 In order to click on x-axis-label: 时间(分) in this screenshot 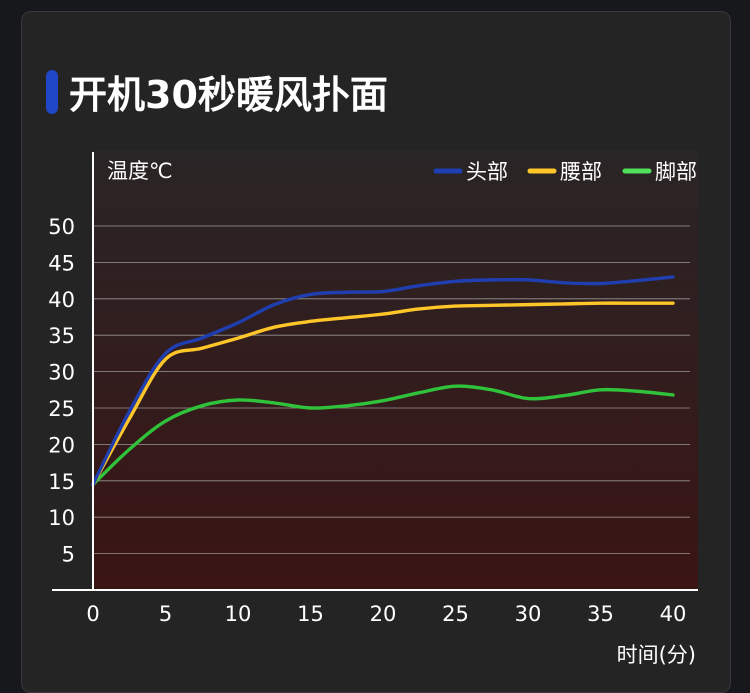, I will do `click(656, 655)`.